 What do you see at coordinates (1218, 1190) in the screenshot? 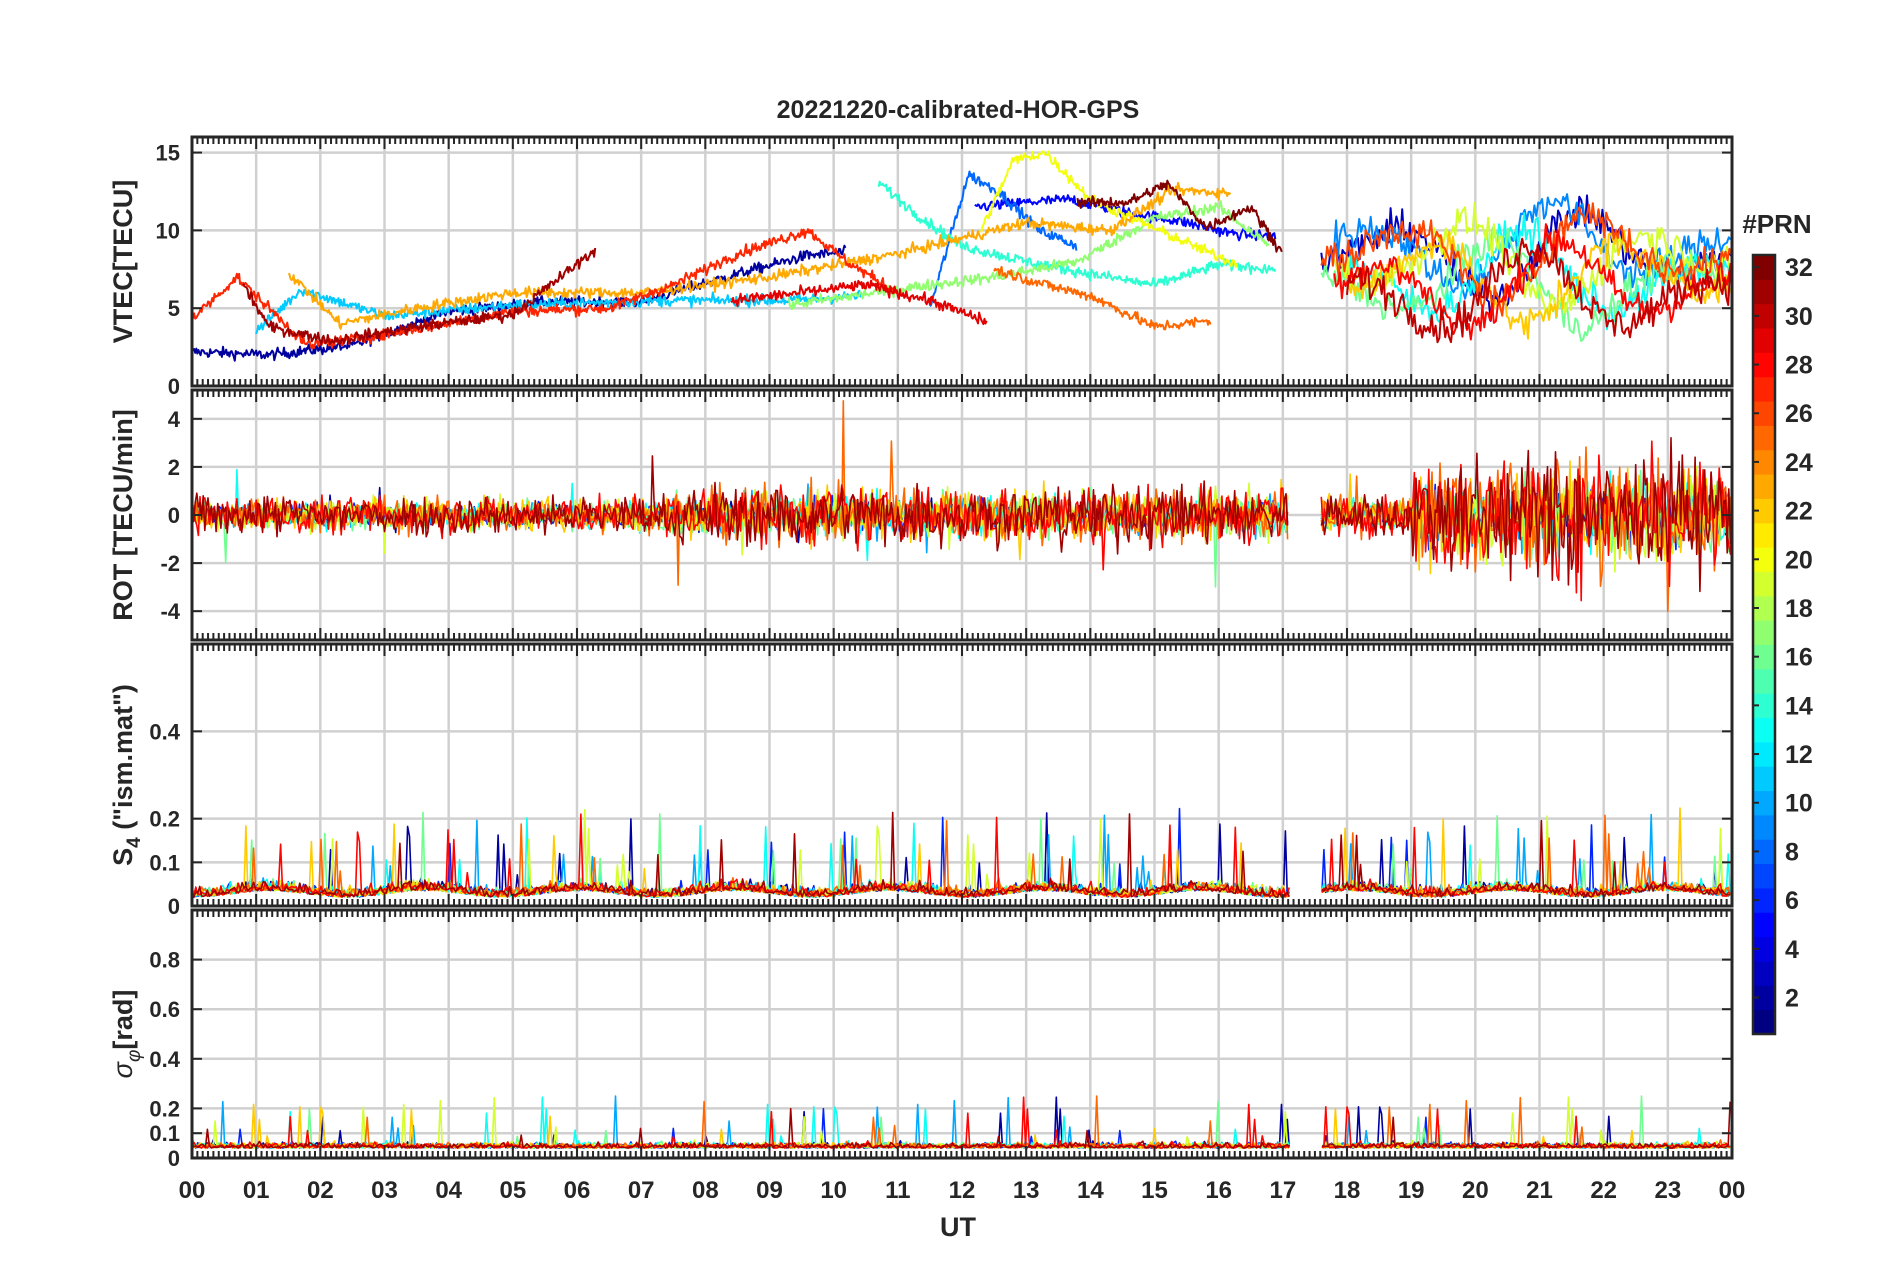
I see `x-tick-label: 16` at bounding box center [1218, 1190].